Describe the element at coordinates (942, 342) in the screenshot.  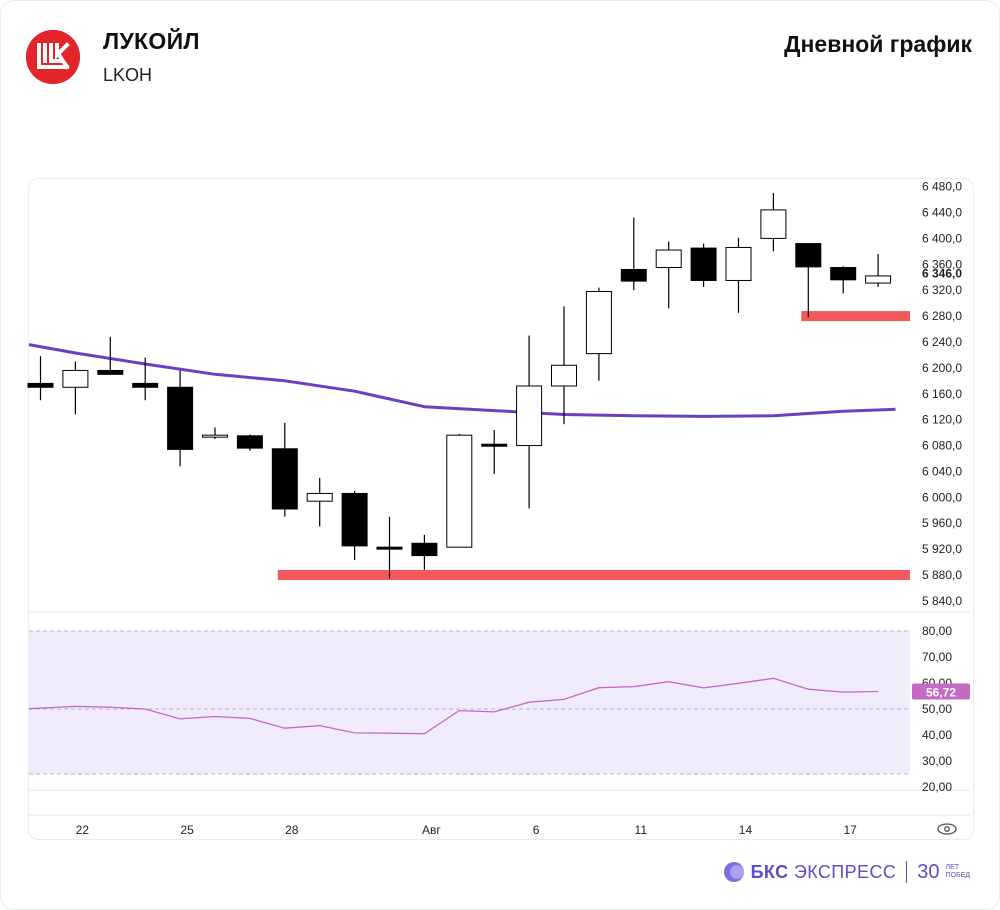
I see `price-tick-label: 6 240,0` at that location.